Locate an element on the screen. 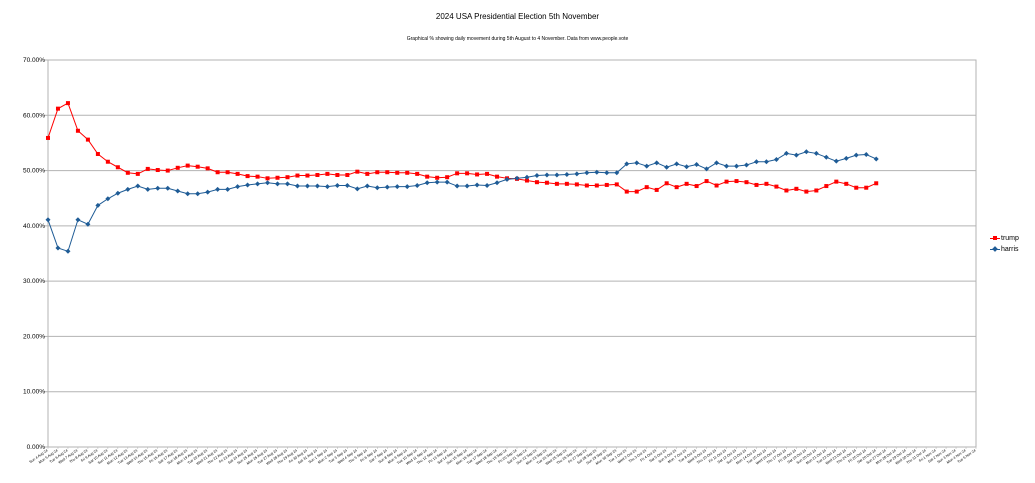 This screenshot has width=1035, height=483. trump-legend-marker is located at coordinates (995, 238).